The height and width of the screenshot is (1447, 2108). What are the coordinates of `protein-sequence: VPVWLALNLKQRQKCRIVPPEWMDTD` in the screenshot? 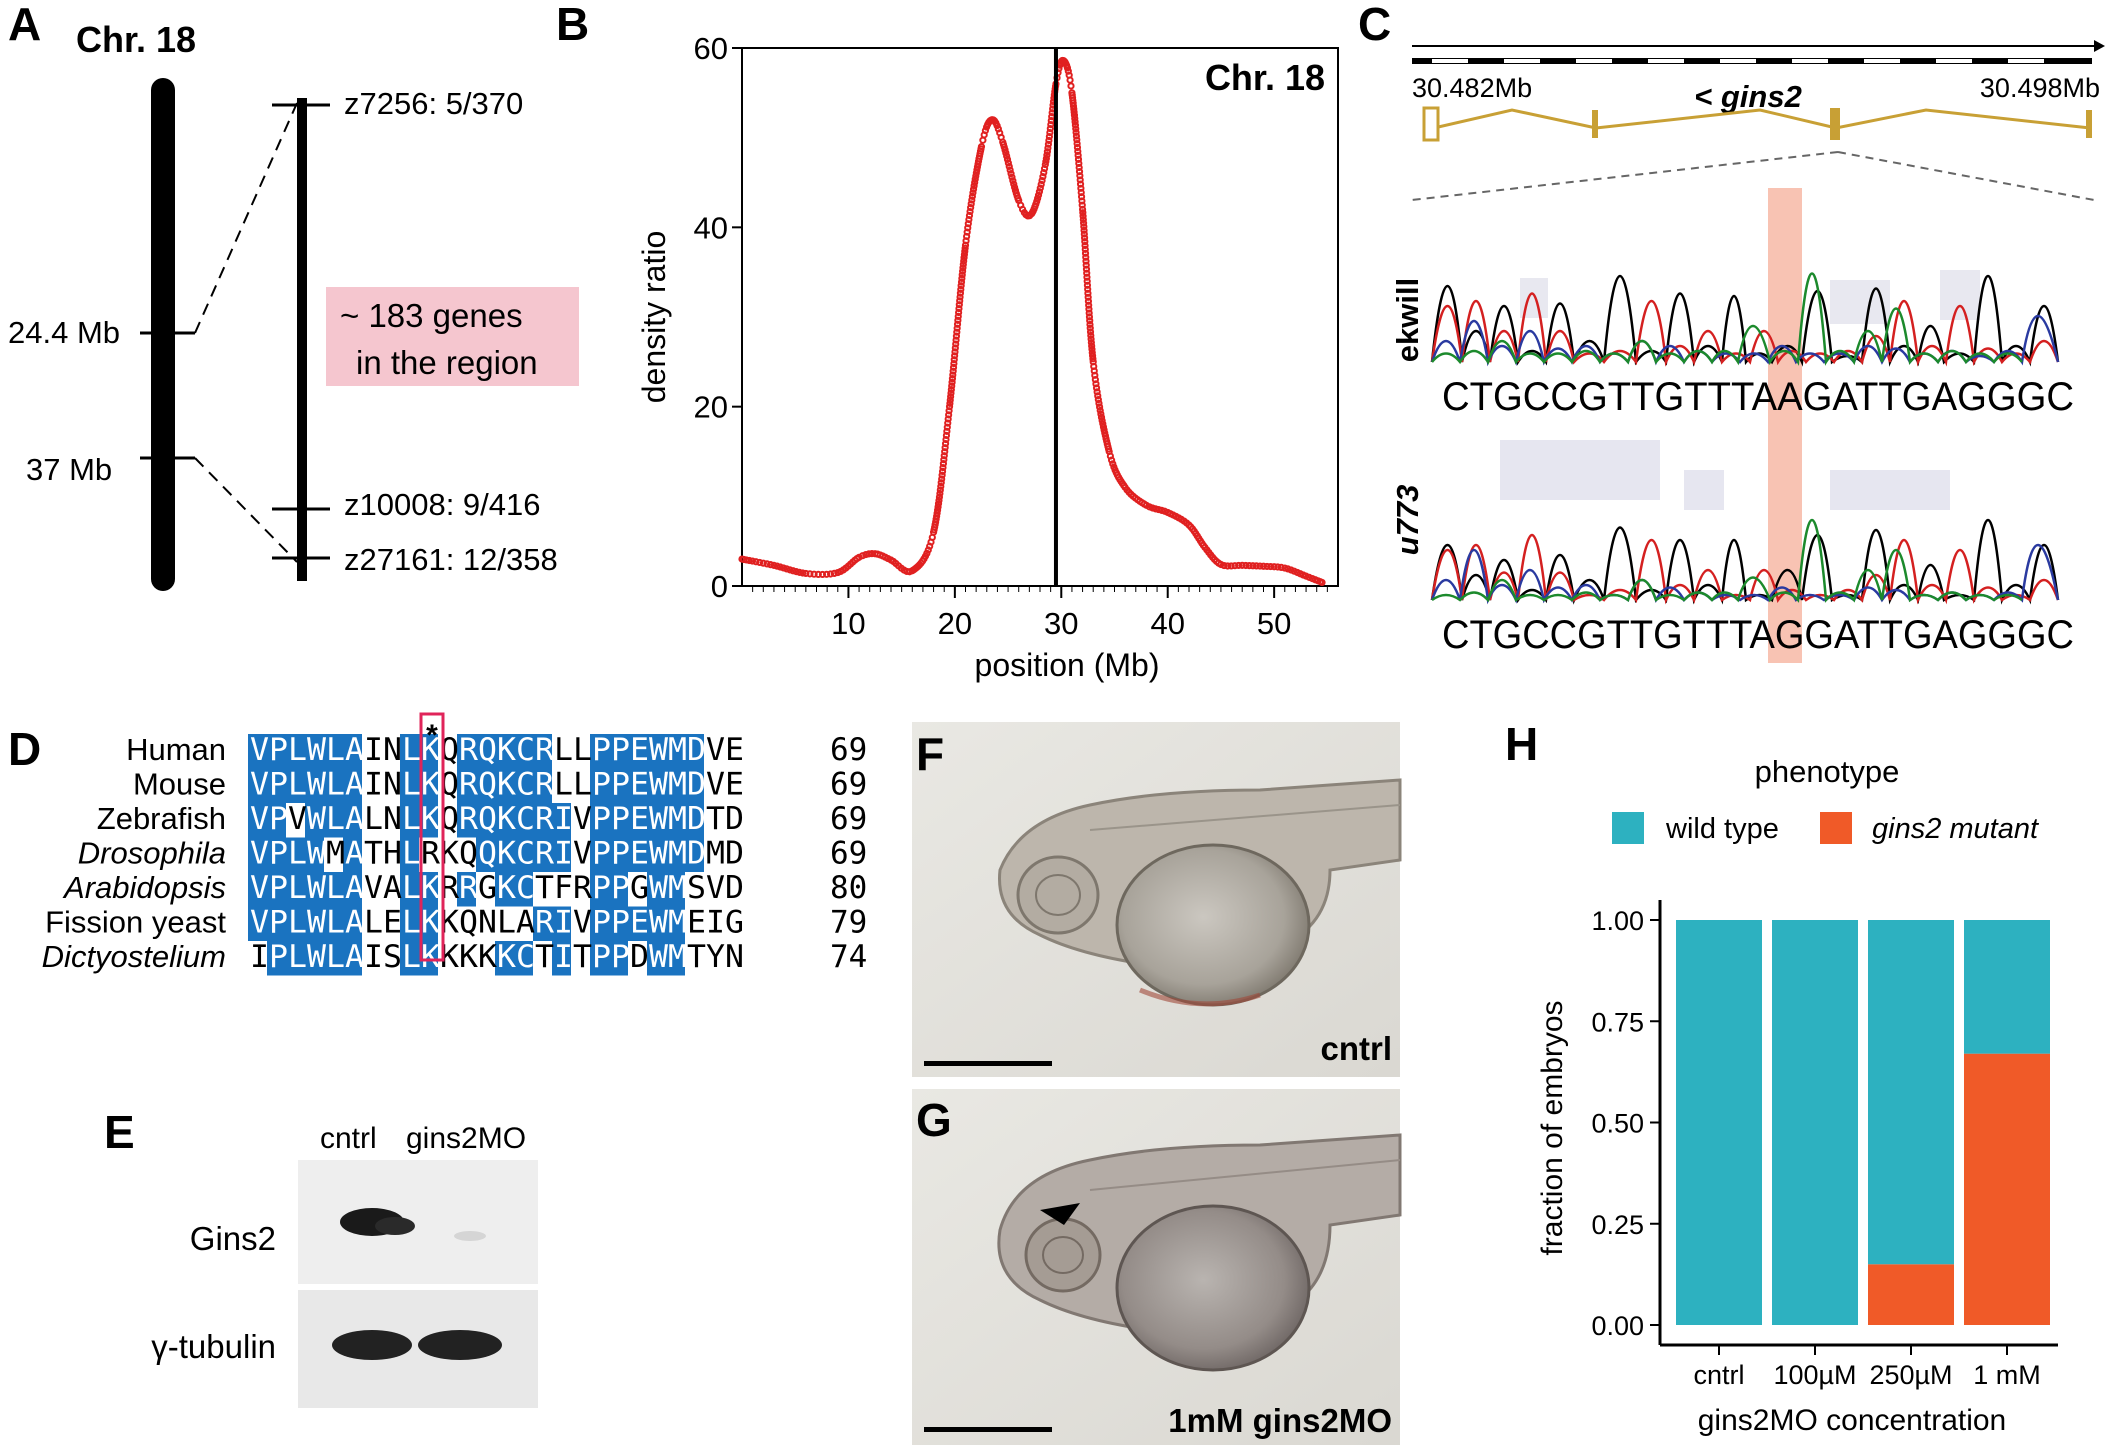 It's located at (497, 819).